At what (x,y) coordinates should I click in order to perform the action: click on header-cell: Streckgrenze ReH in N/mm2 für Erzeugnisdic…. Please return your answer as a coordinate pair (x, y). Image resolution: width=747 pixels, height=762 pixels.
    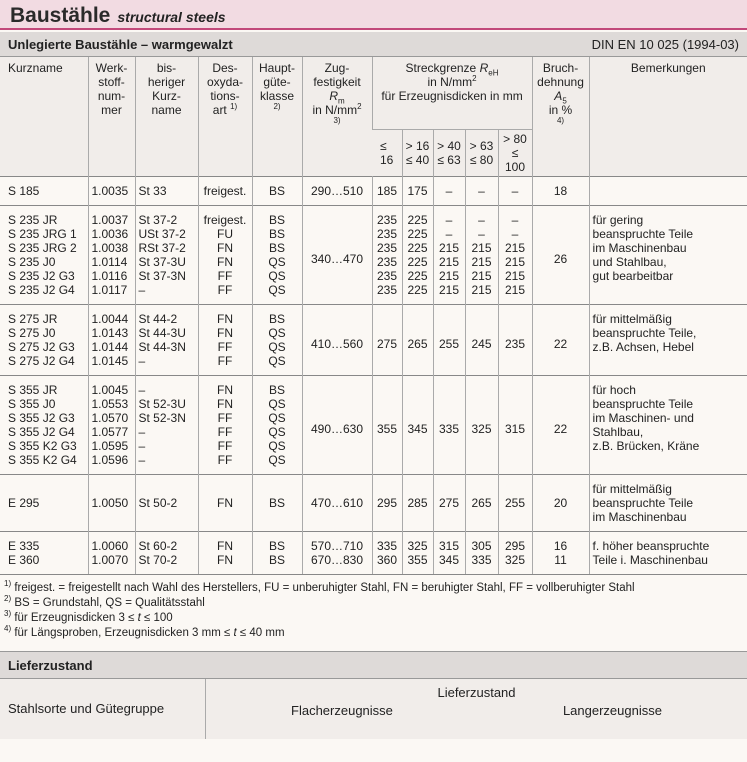
    Looking at the image, I should click on (452, 93).